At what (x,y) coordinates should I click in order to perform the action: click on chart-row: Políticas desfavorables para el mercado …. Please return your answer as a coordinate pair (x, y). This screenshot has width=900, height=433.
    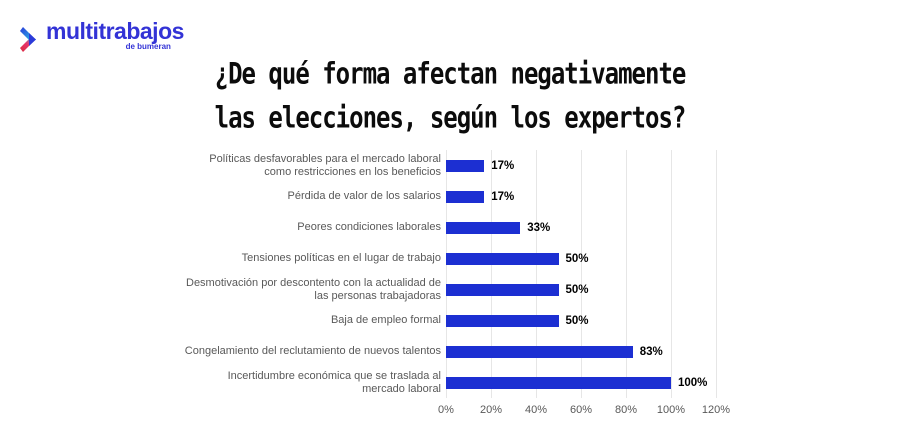
    Looking at the image, I should click on (461, 165).